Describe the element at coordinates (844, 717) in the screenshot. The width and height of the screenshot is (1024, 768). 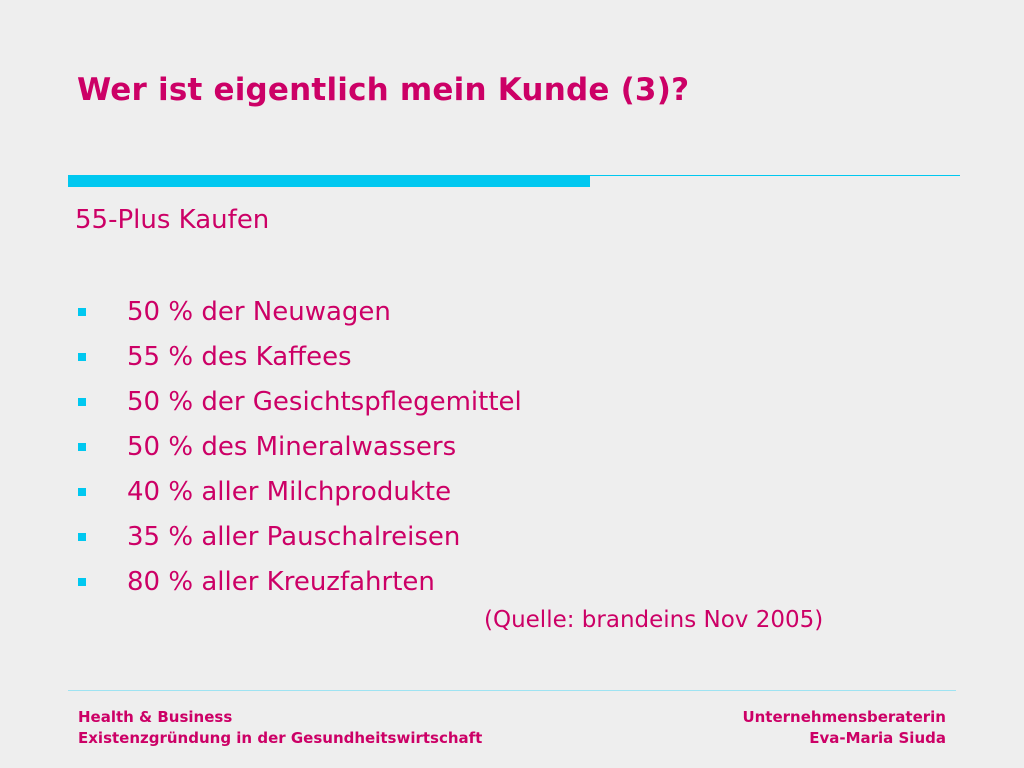
I see `footer-right-line1: Unternehmensberaterin` at that location.